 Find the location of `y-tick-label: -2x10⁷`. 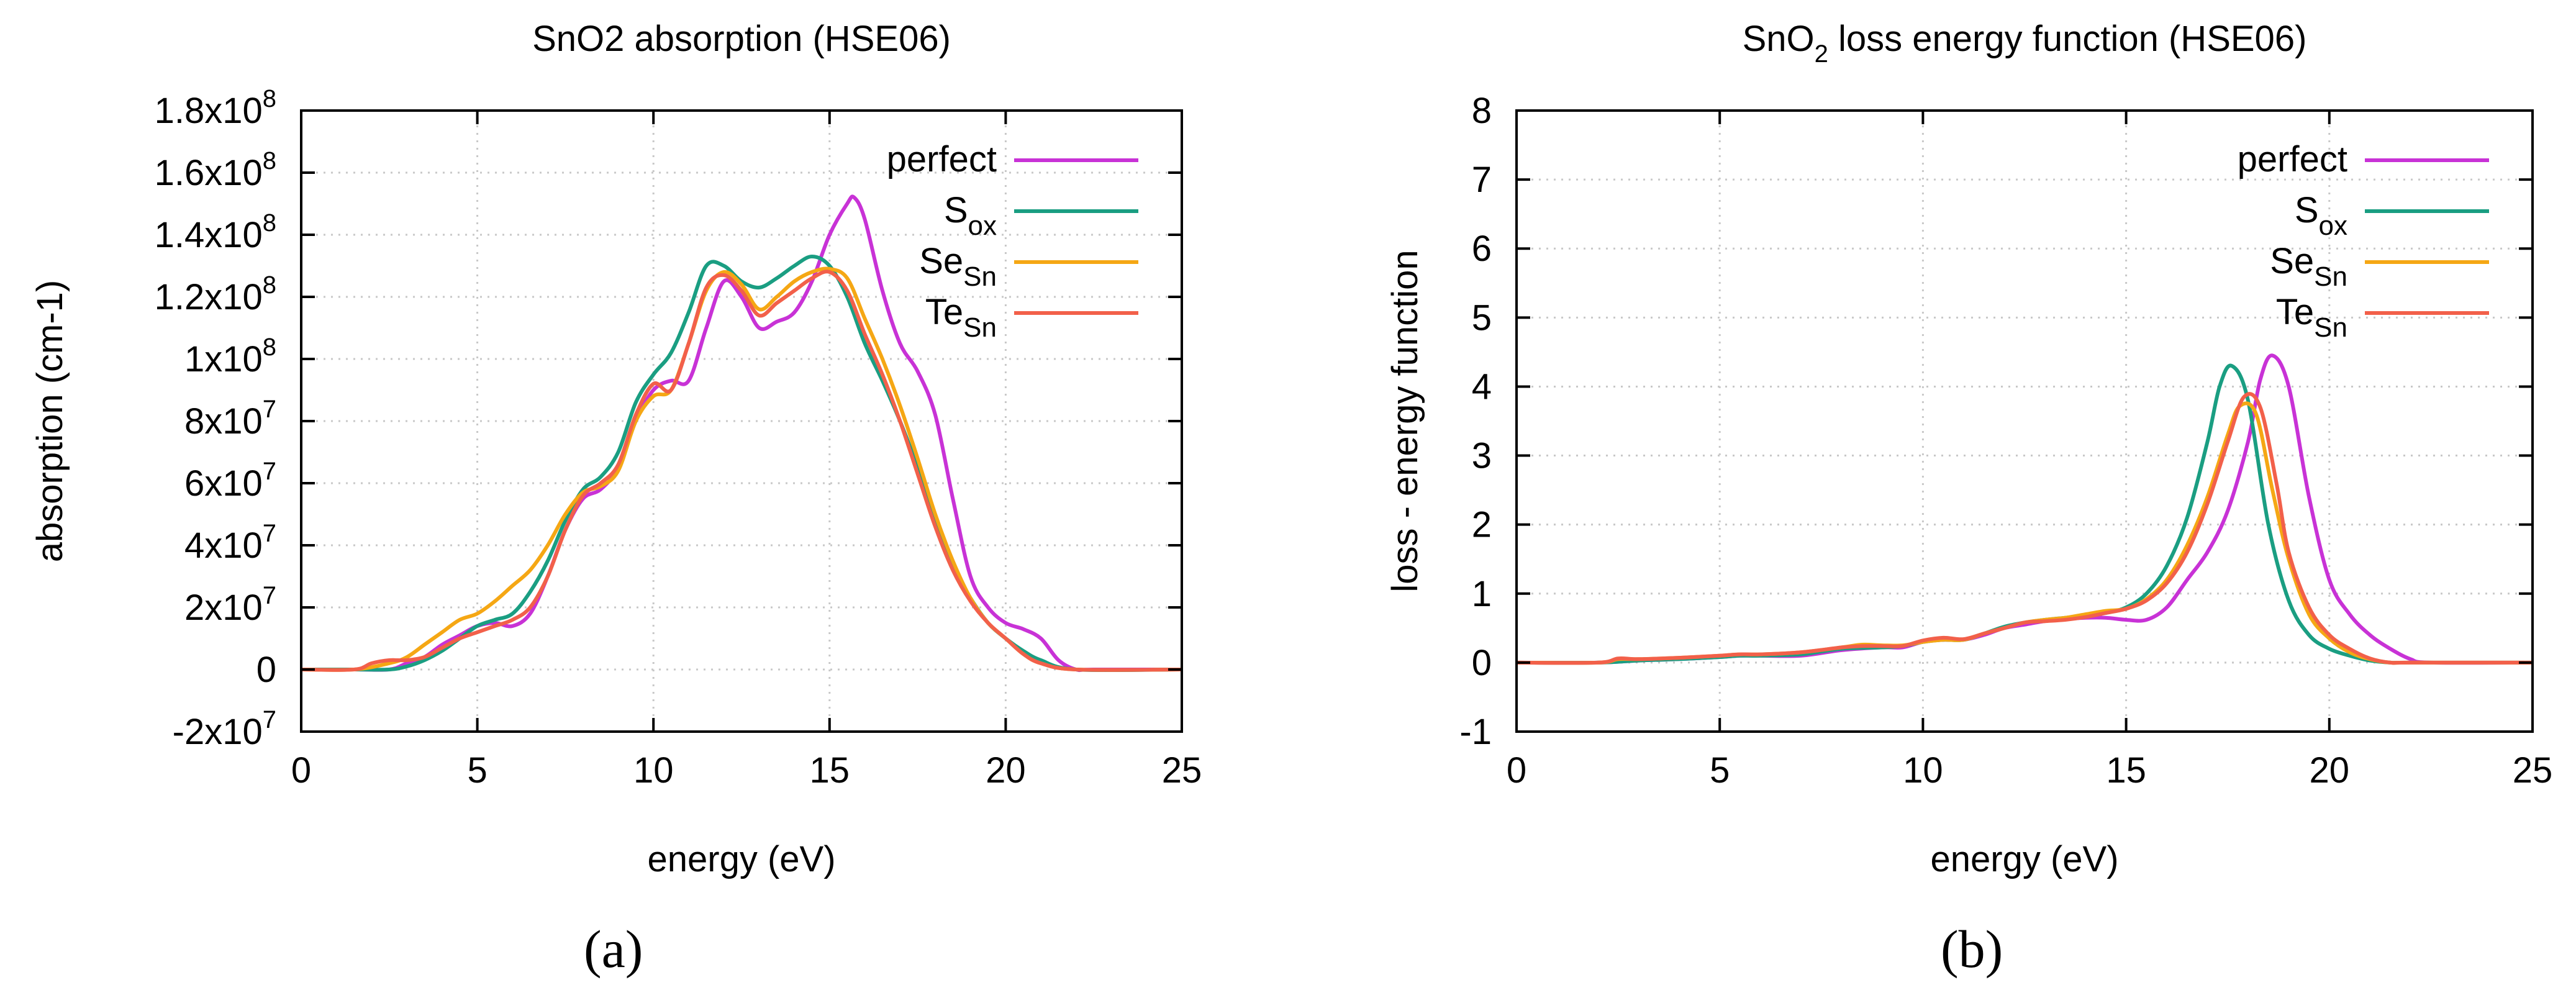

y-tick-label: -2x10⁷ is located at coordinates (224, 729).